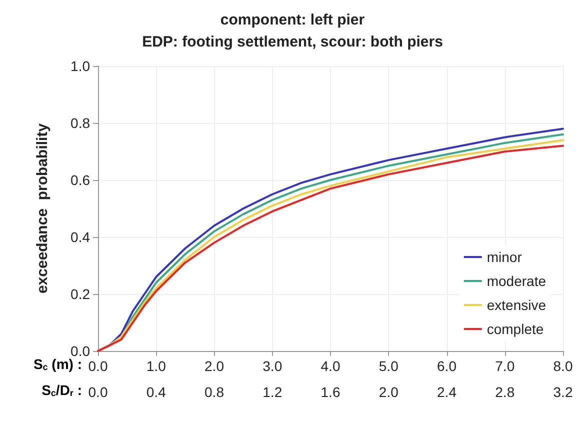  What do you see at coordinates (515, 329) in the screenshot?
I see `legend-label: complete` at bounding box center [515, 329].